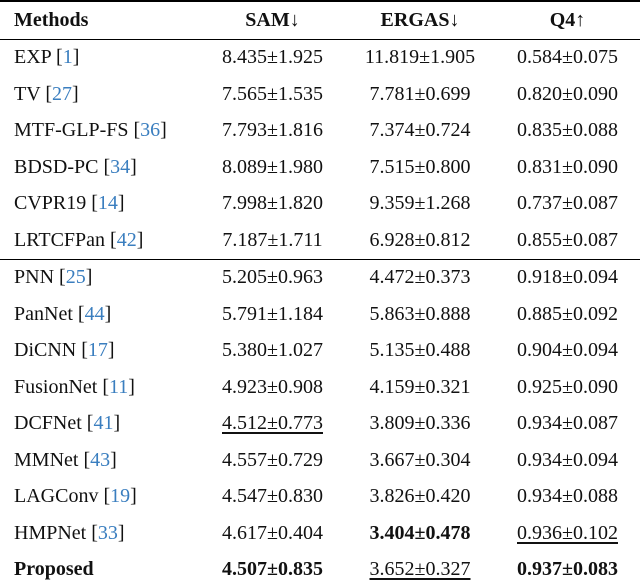 Image resolution: width=640 pixels, height=585 pixels. I want to click on citation: [36], so click(150, 130).